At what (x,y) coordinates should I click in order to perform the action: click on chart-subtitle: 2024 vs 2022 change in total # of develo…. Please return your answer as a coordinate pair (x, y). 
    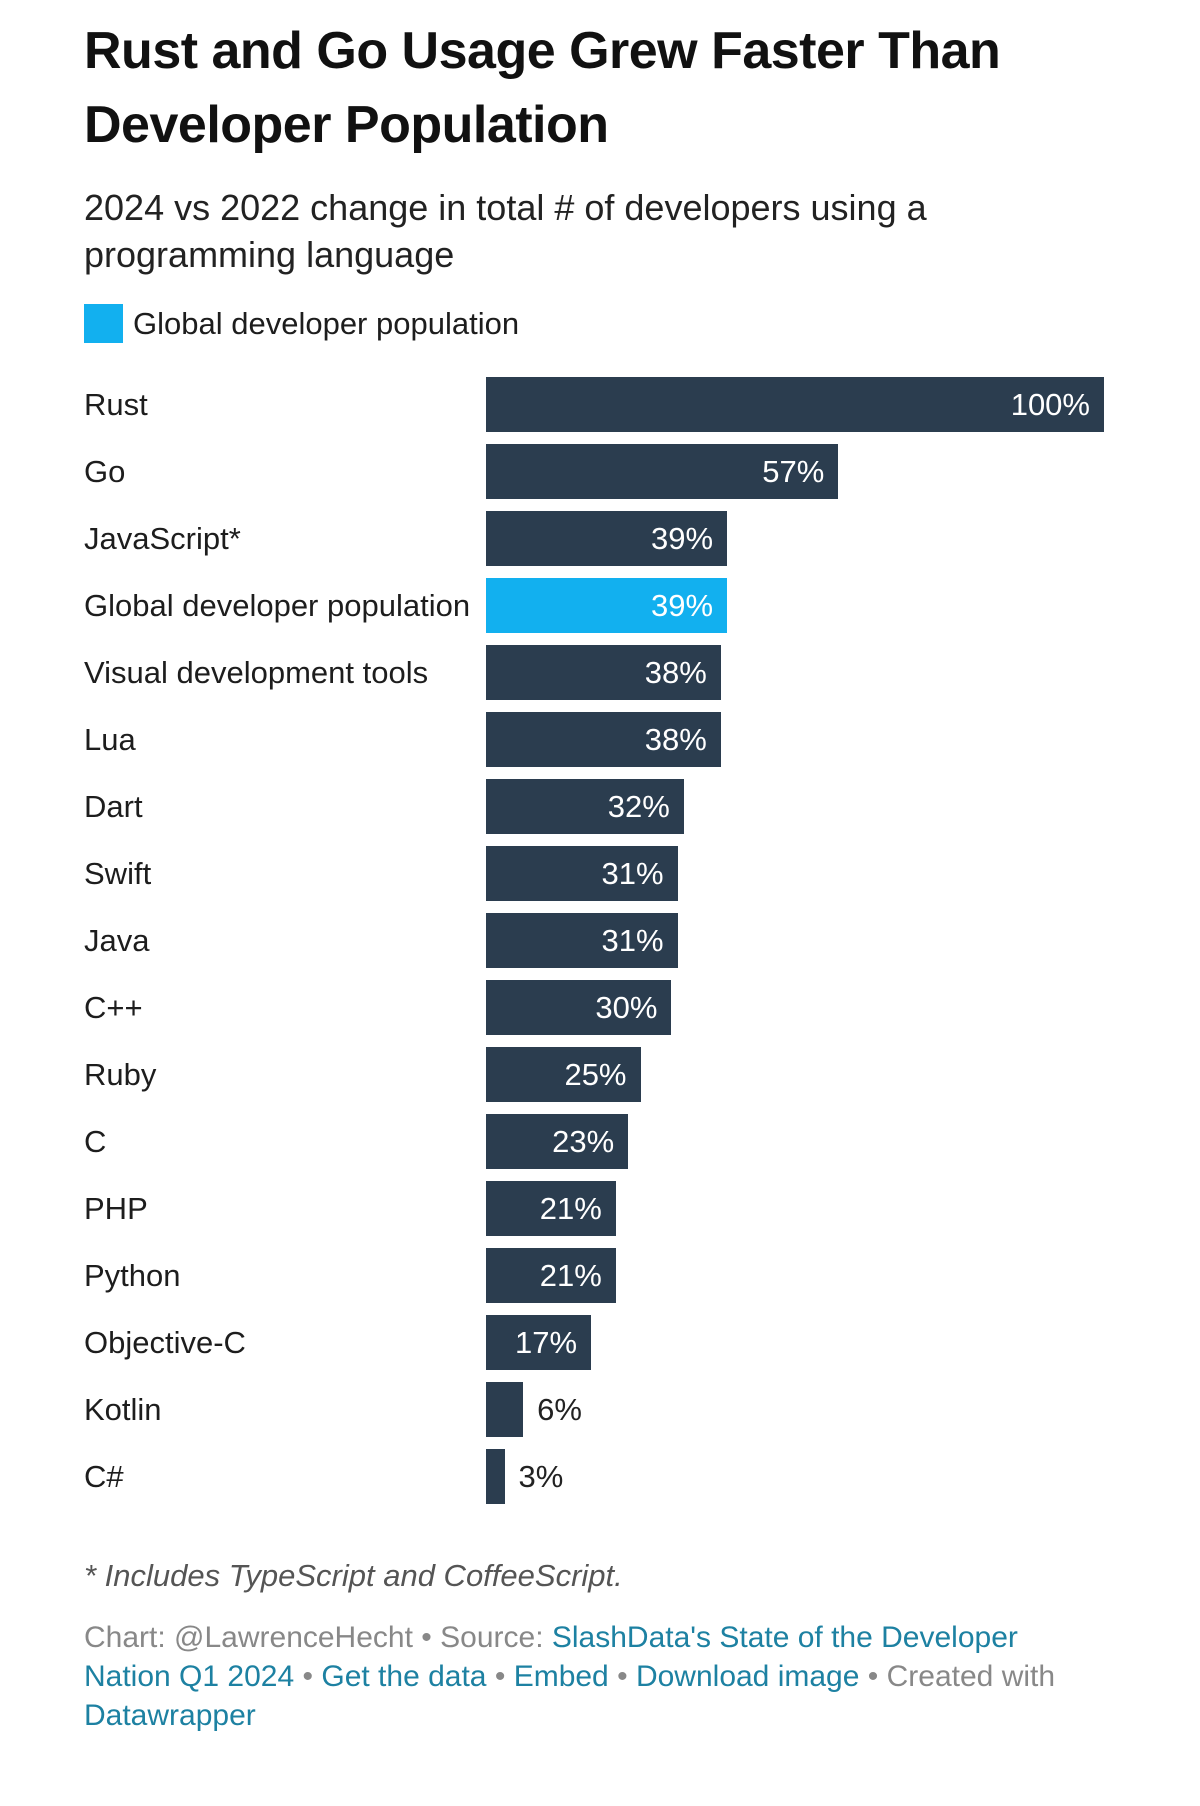
    Looking at the image, I should click on (505, 231).